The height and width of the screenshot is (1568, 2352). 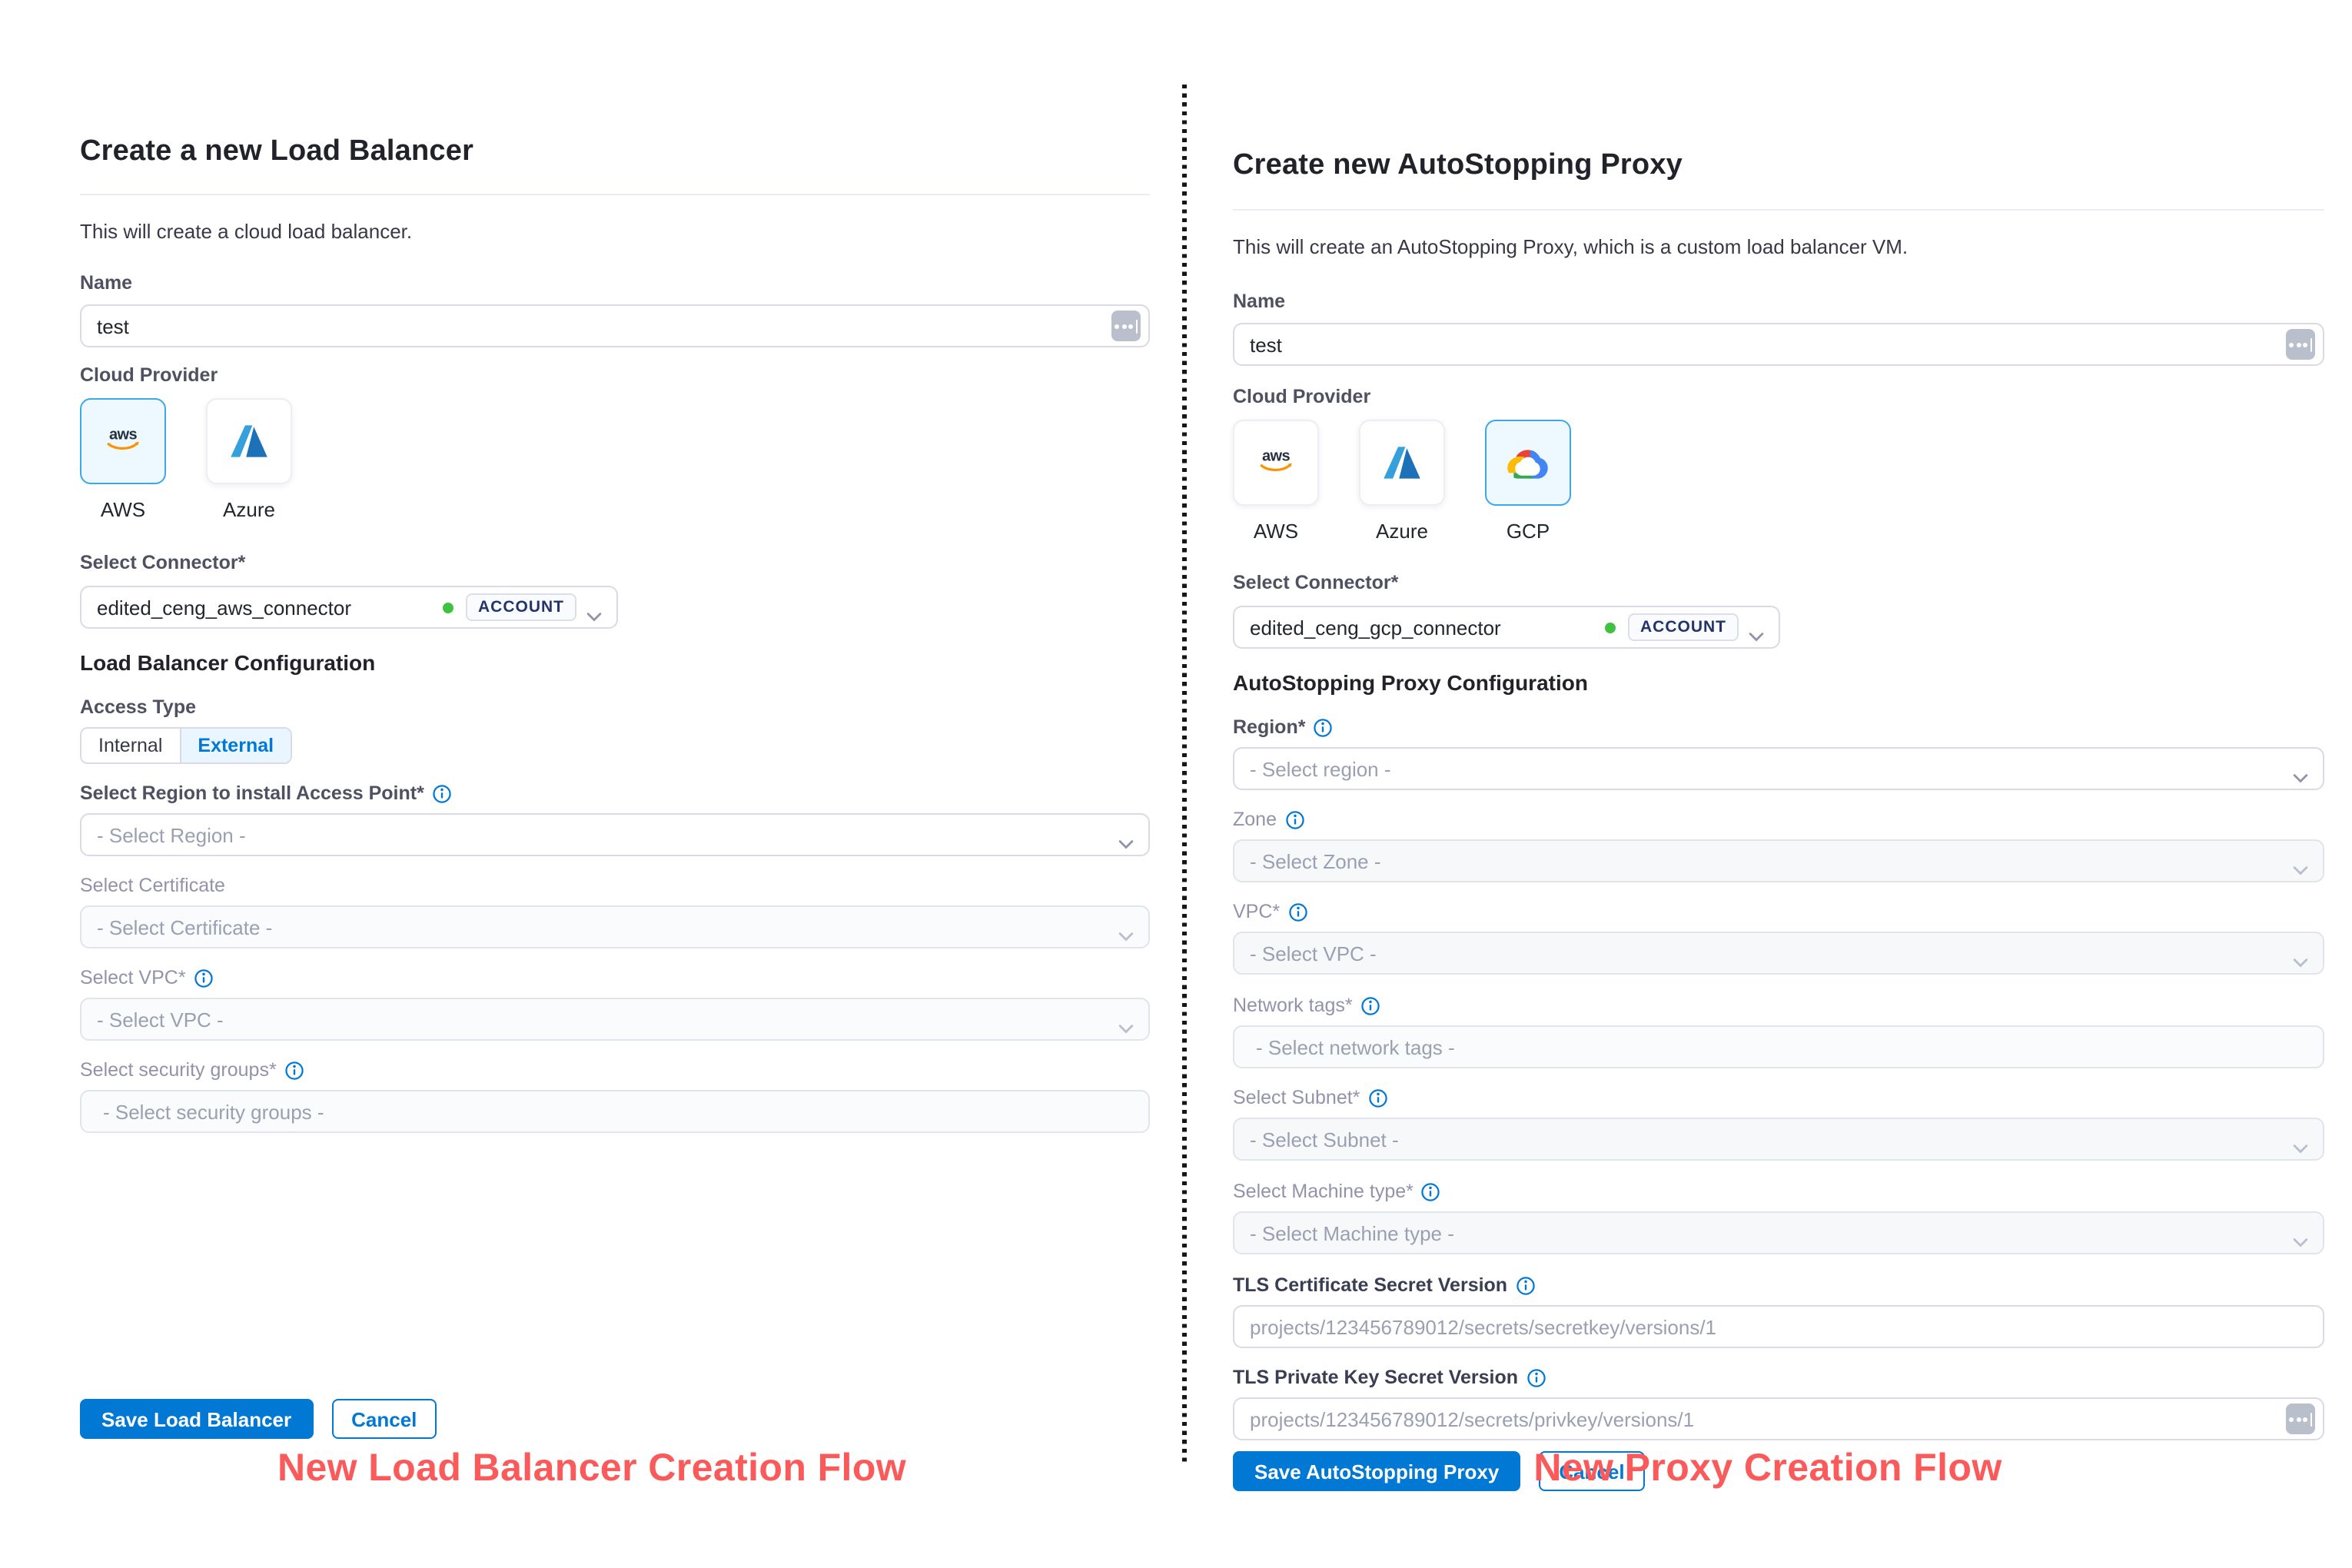 I want to click on cloud-provider-options: aws AWS Azure, so click(x=615, y=459).